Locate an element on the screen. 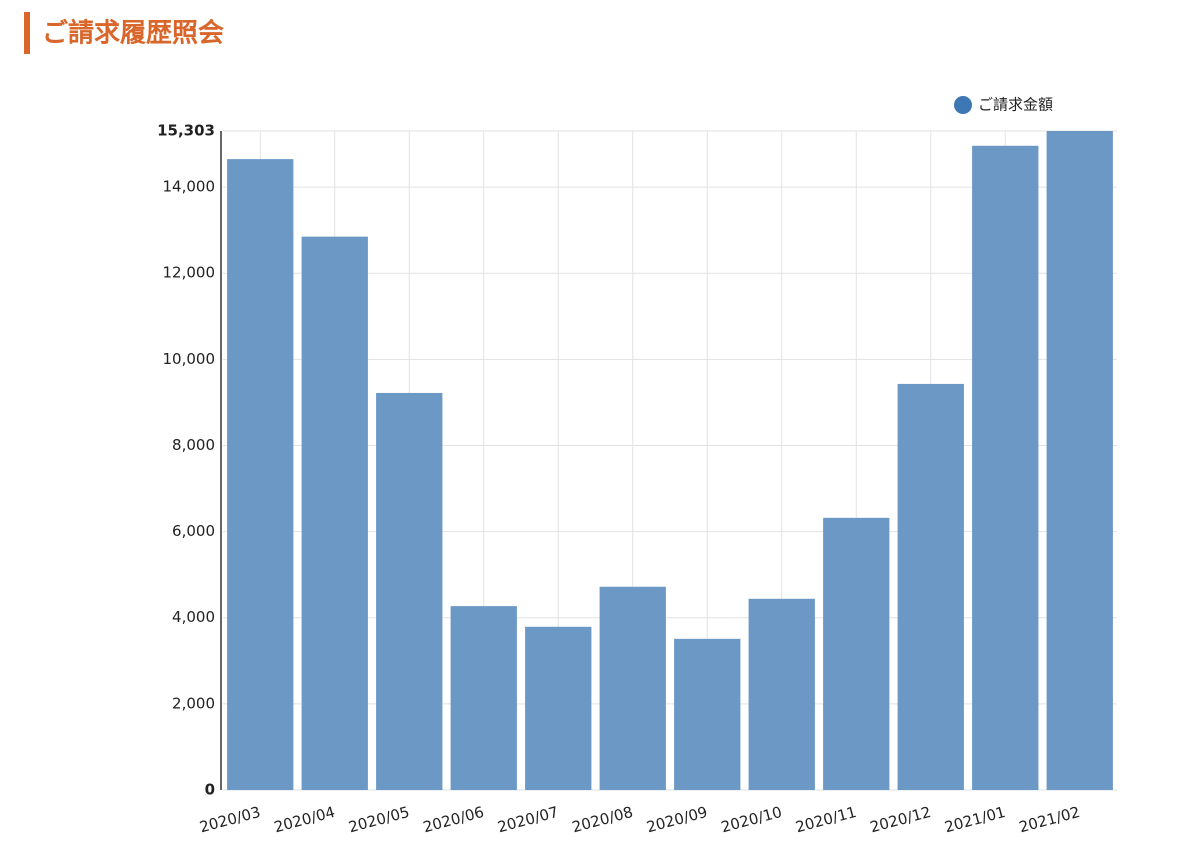 The width and height of the screenshot is (1200, 859). x-tick-label: 2020/06 is located at coordinates (453, 820).